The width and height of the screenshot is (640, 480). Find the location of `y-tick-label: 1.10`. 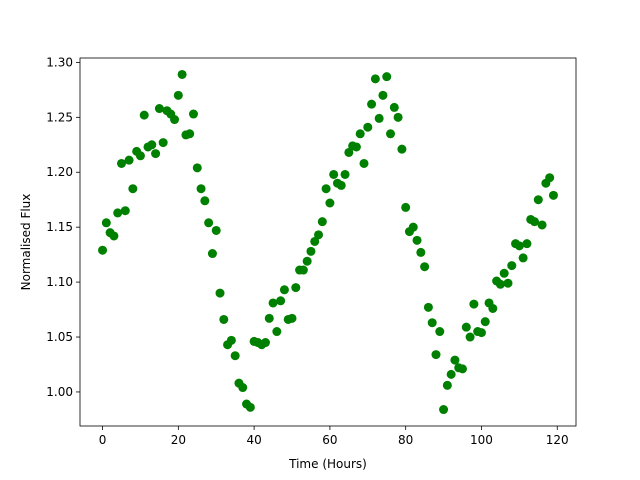

y-tick-label: 1.10 is located at coordinates (59, 282).